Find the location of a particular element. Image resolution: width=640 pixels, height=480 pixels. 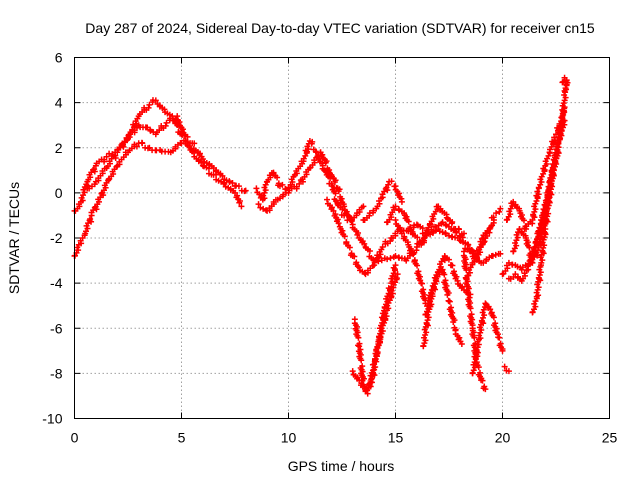

y-axis-label: SDTVAR / TECUs is located at coordinates (14, 238).